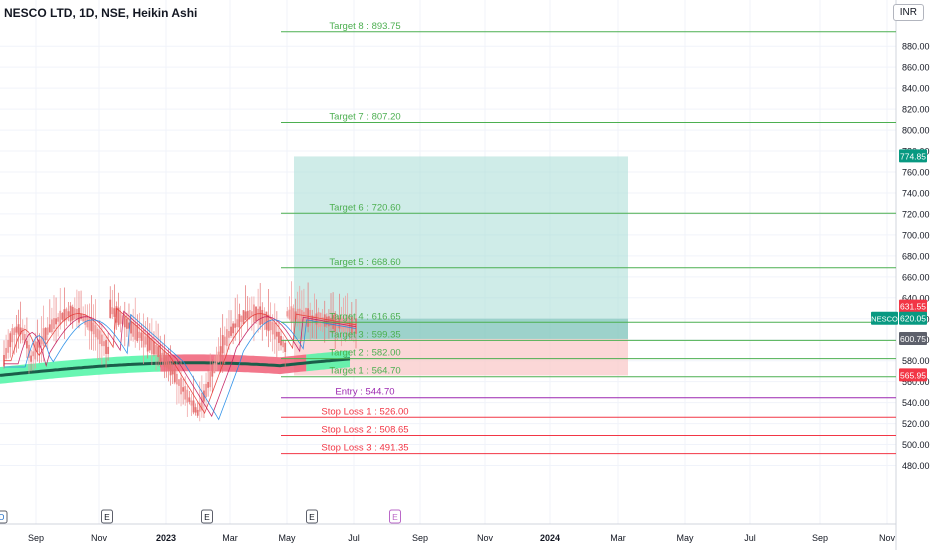 The height and width of the screenshot is (555, 932). What do you see at coordinates (884, 318) in the screenshot?
I see `symbol-badge` at bounding box center [884, 318].